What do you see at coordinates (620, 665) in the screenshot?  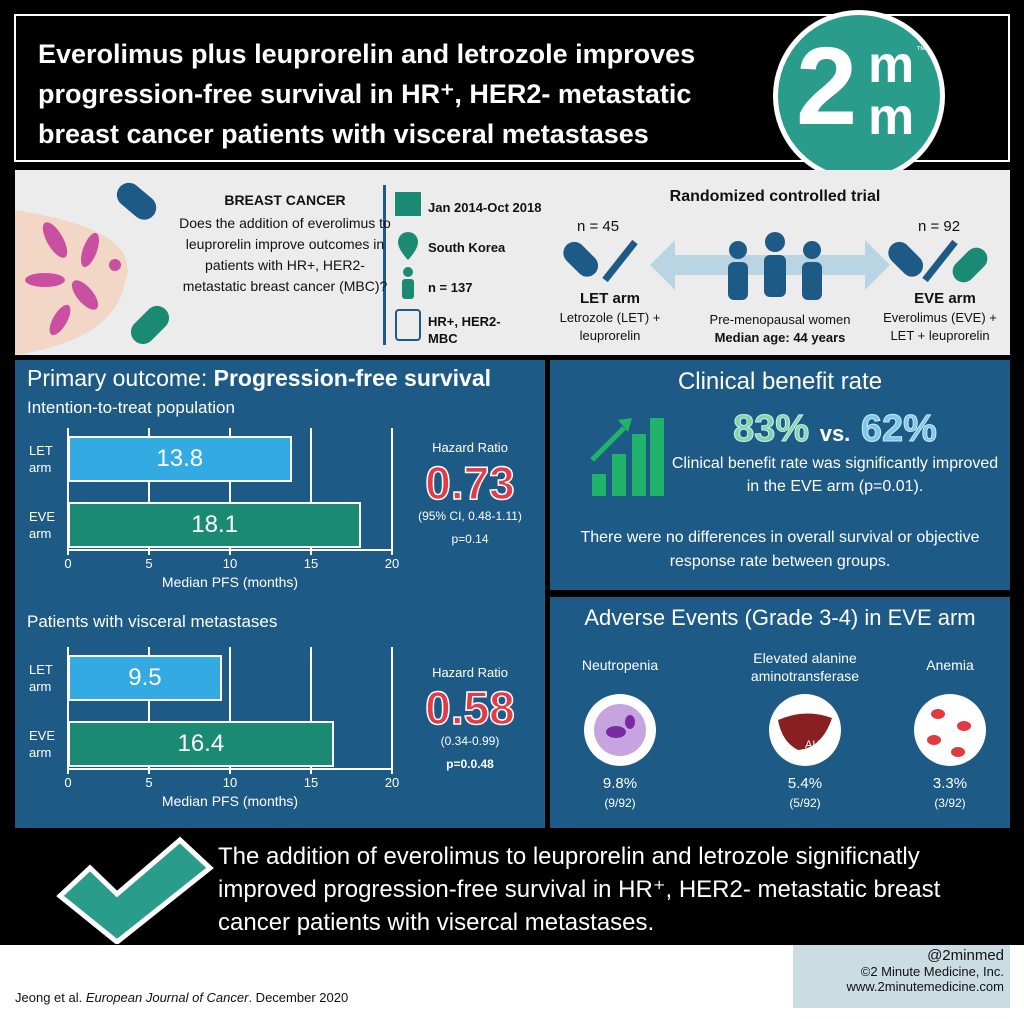 I see `ae-name: Neutropenia` at bounding box center [620, 665].